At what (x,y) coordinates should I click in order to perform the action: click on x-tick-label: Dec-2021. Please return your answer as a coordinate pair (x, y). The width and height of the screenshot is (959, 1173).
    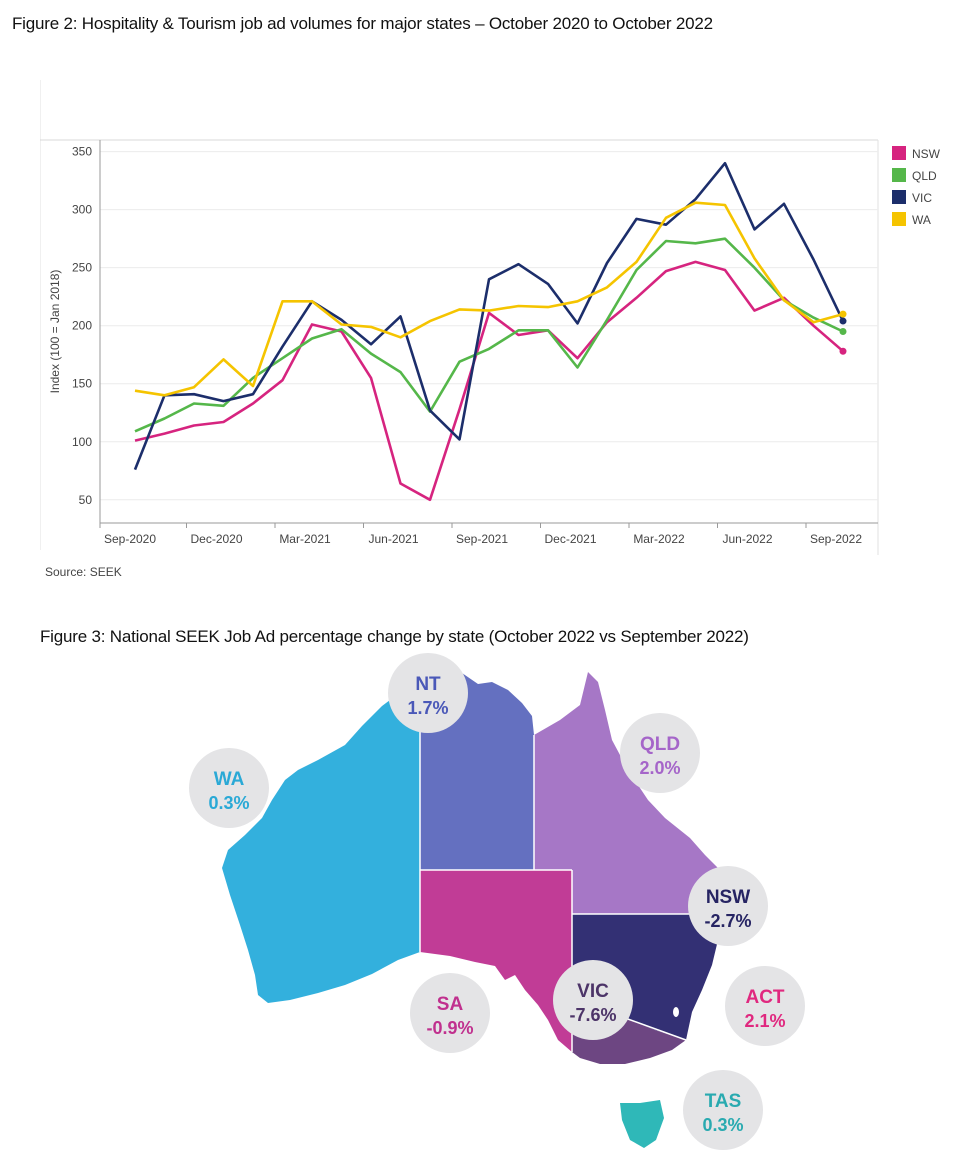
    Looking at the image, I should click on (570, 539).